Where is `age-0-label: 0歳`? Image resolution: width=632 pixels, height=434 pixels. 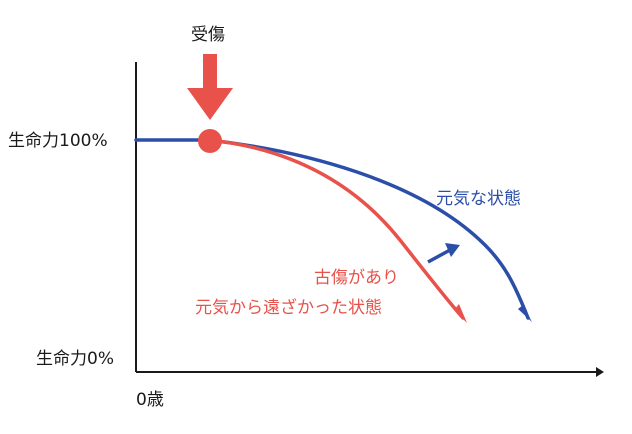 age-0-label: 0歳 is located at coordinates (150, 400).